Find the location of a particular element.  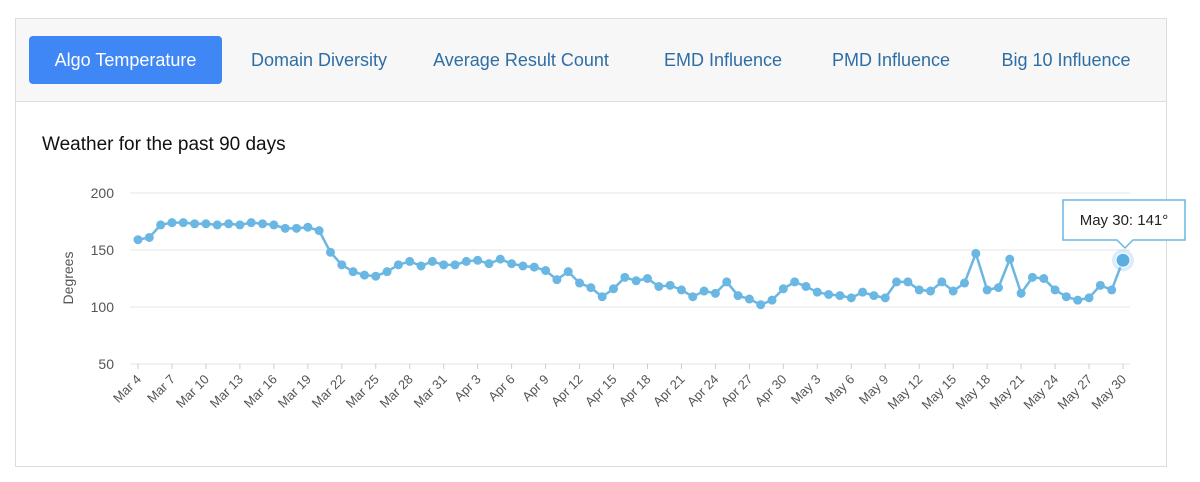

line is located at coordinates (631, 264).